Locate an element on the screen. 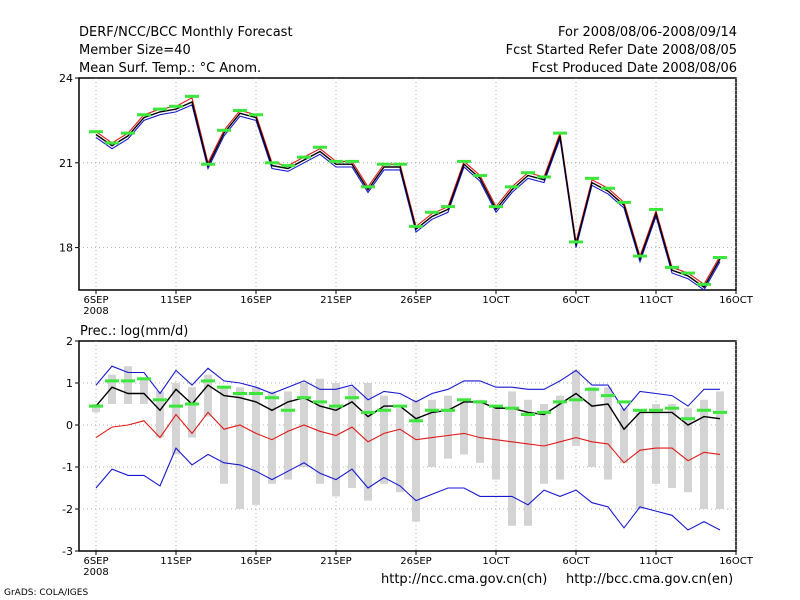  series-lower-red is located at coordinates (408, 437).